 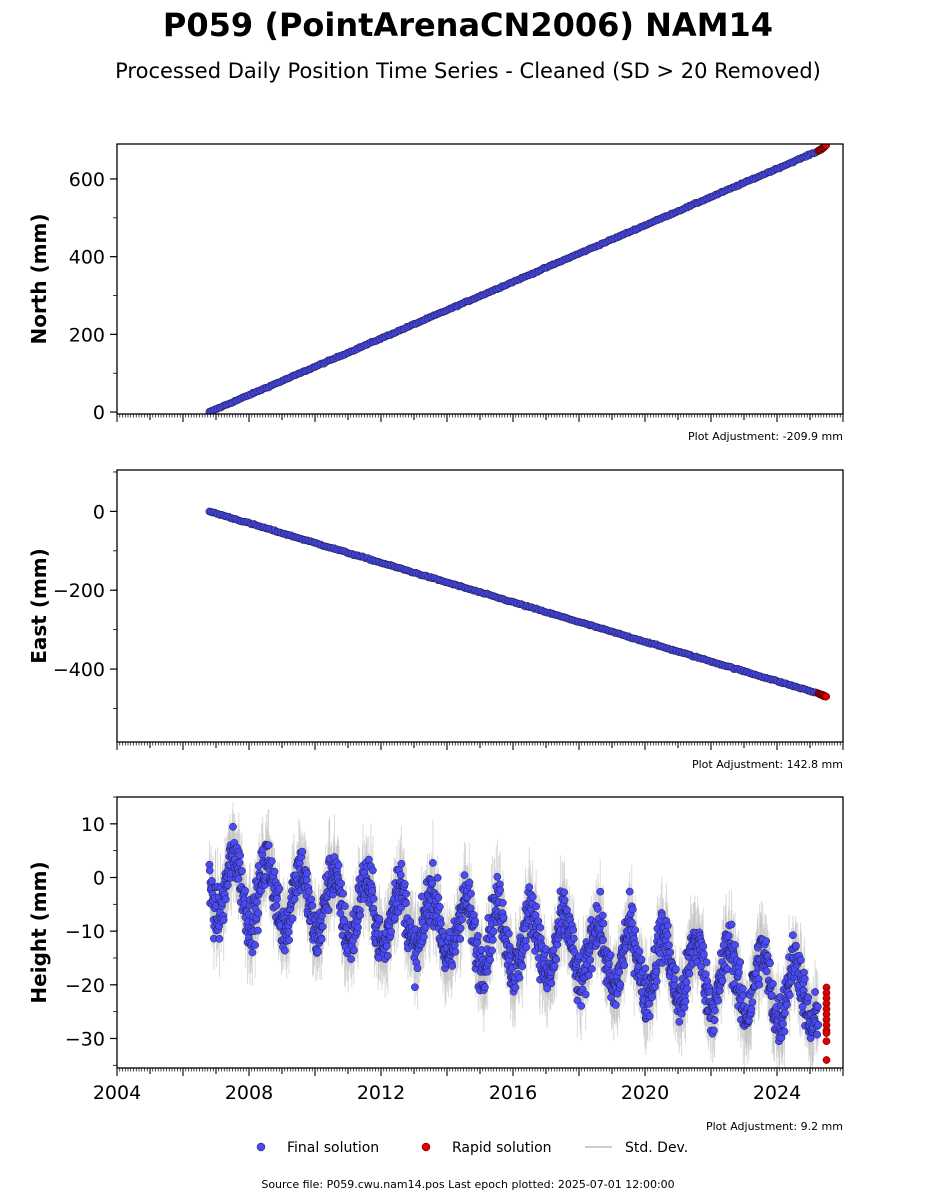 I want to click on y-tick-label: 600, so click(x=87, y=180).